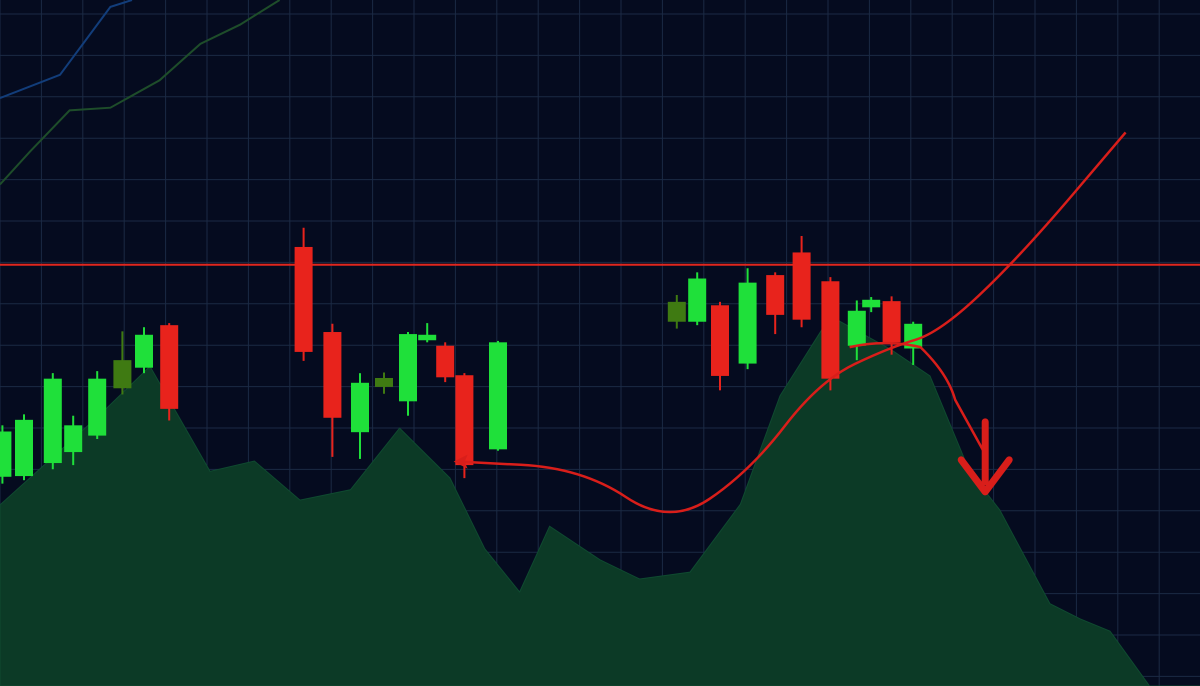 This screenshot has width=1200, height=686. Describe the element at coordinates (985, 476) in the screenshot. I see `breakdown-arrow-head` at that location.